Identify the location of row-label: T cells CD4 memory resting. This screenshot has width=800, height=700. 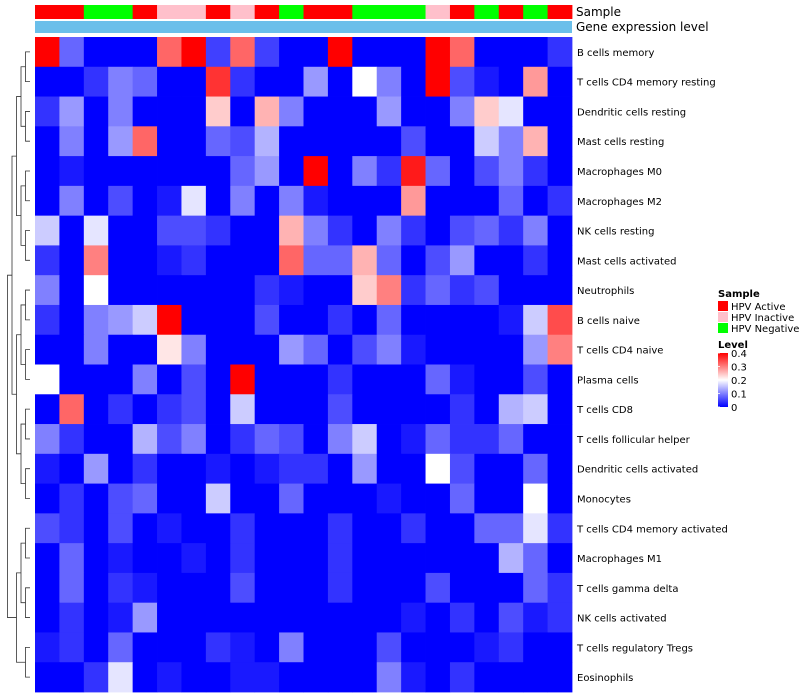
(646, 83).